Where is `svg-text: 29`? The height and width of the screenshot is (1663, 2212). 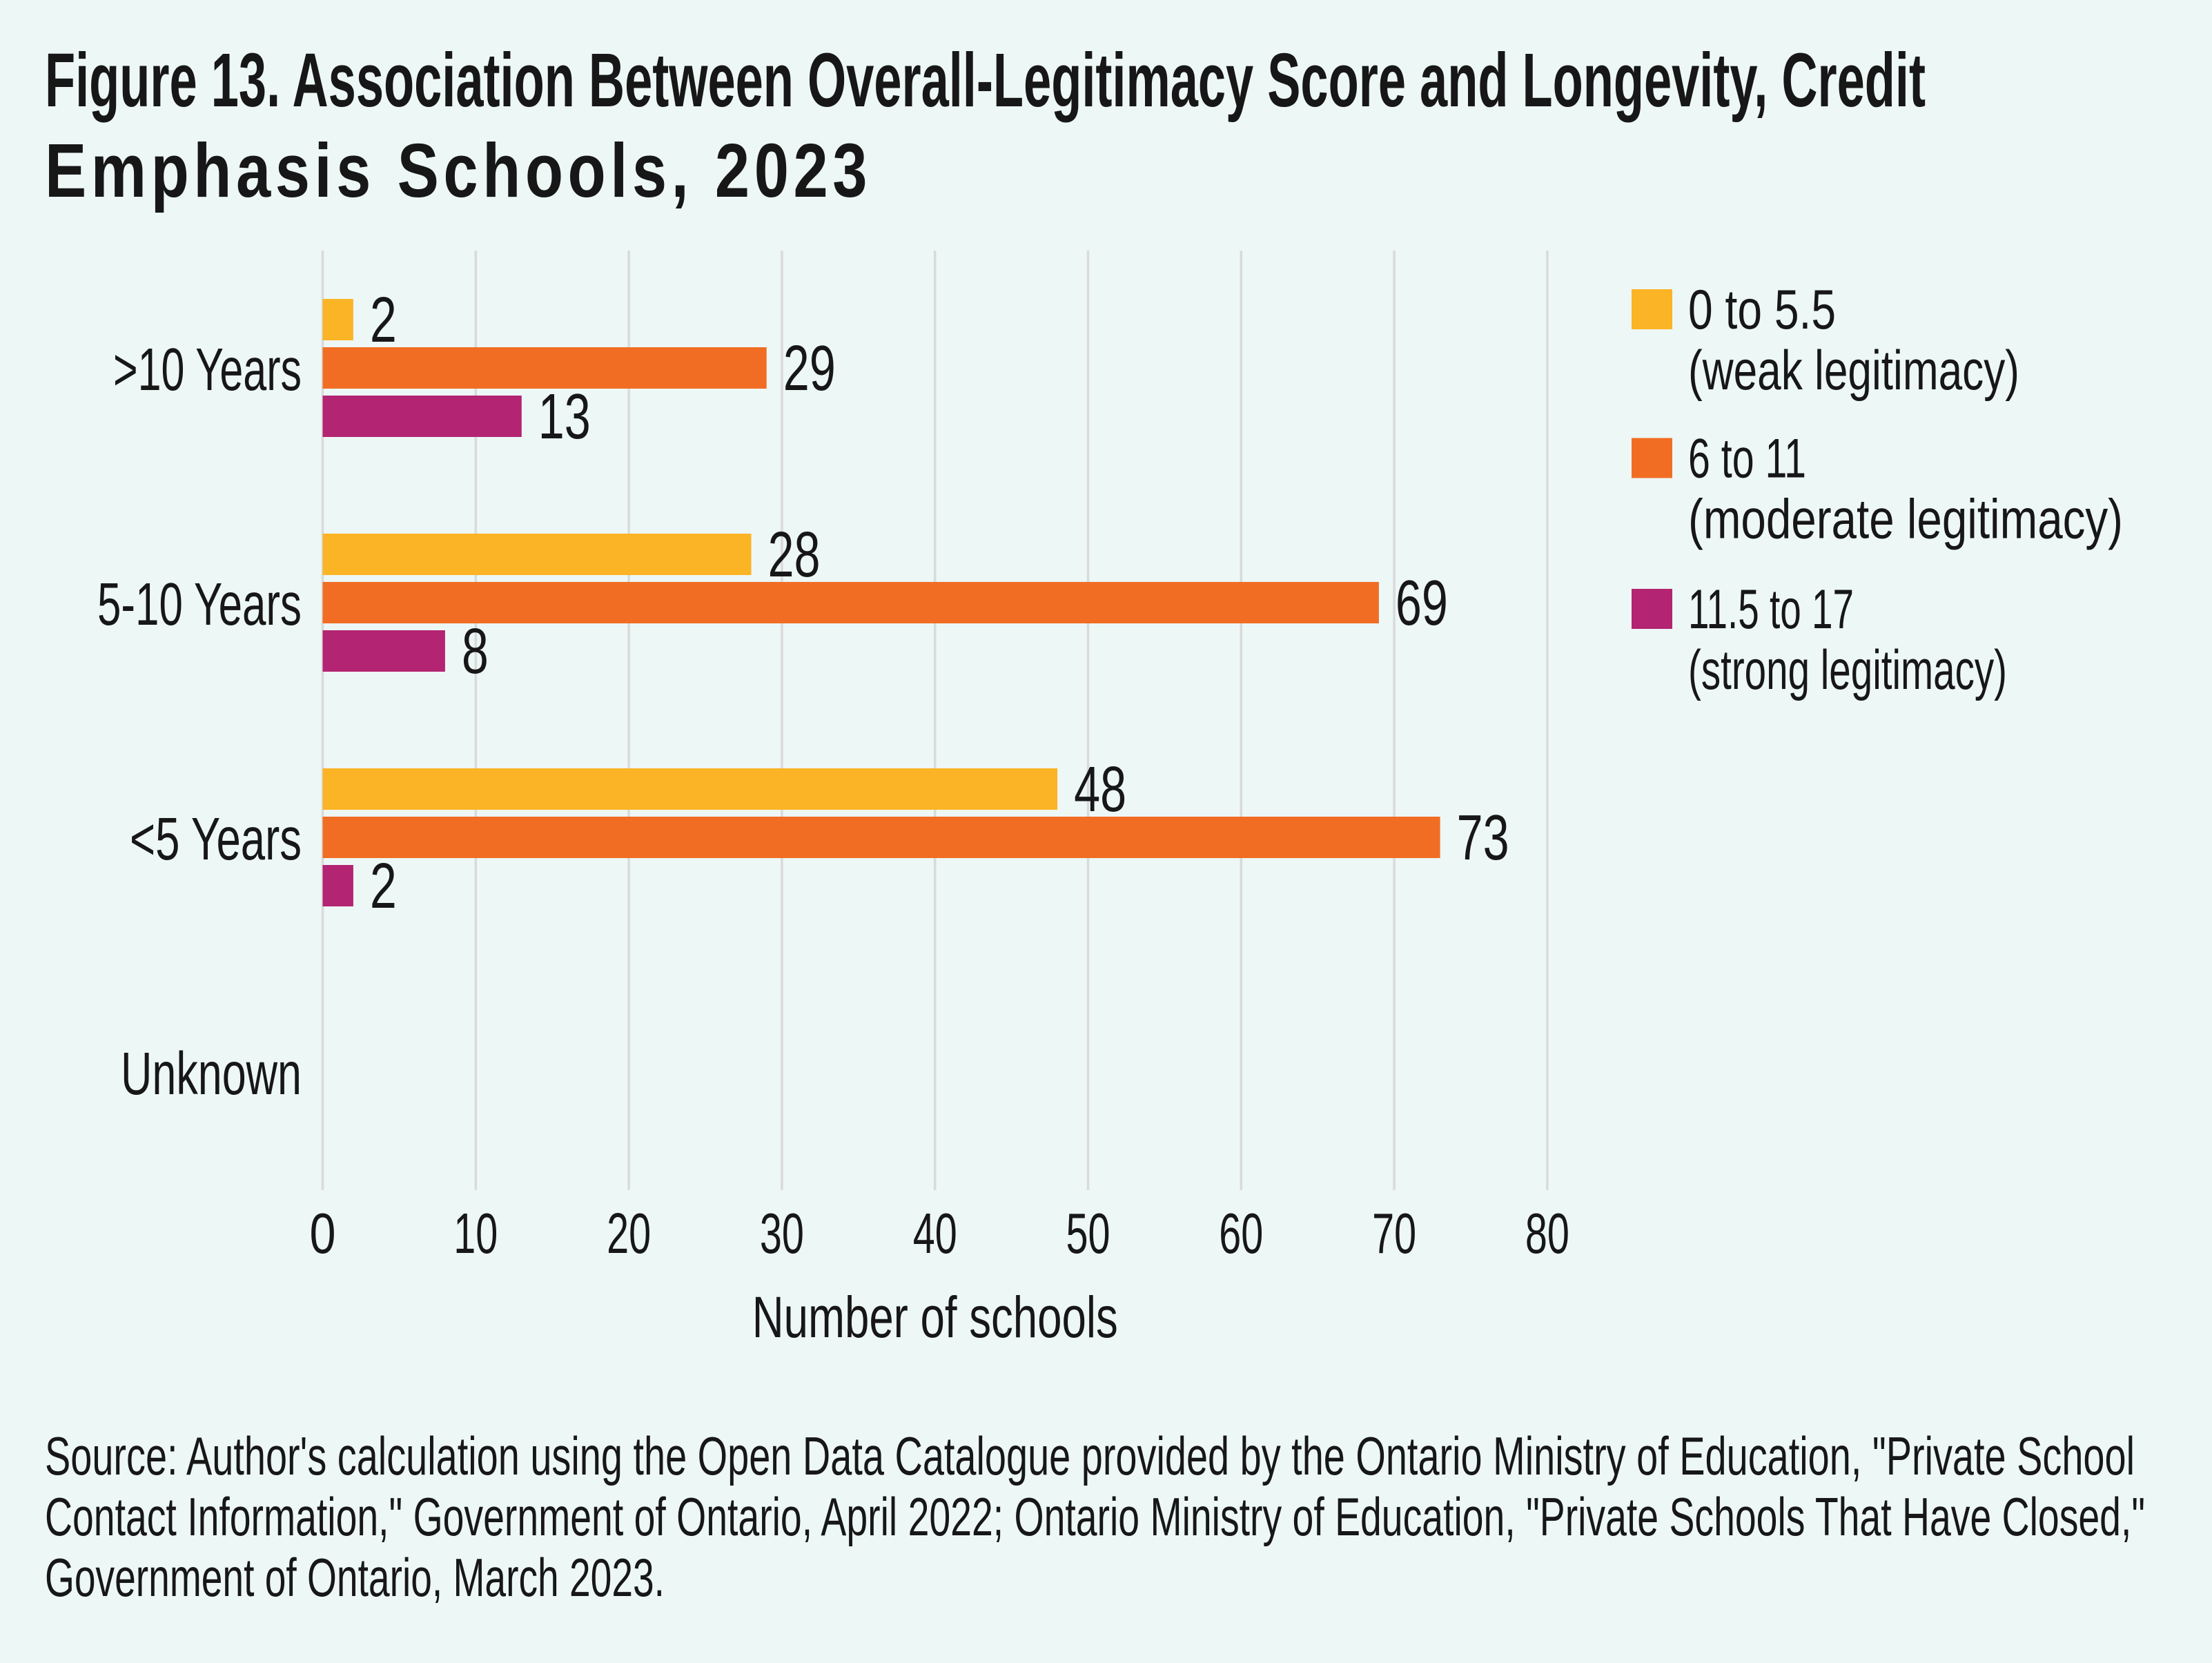
svg-text: 29 is located at coordinates (810, 368).